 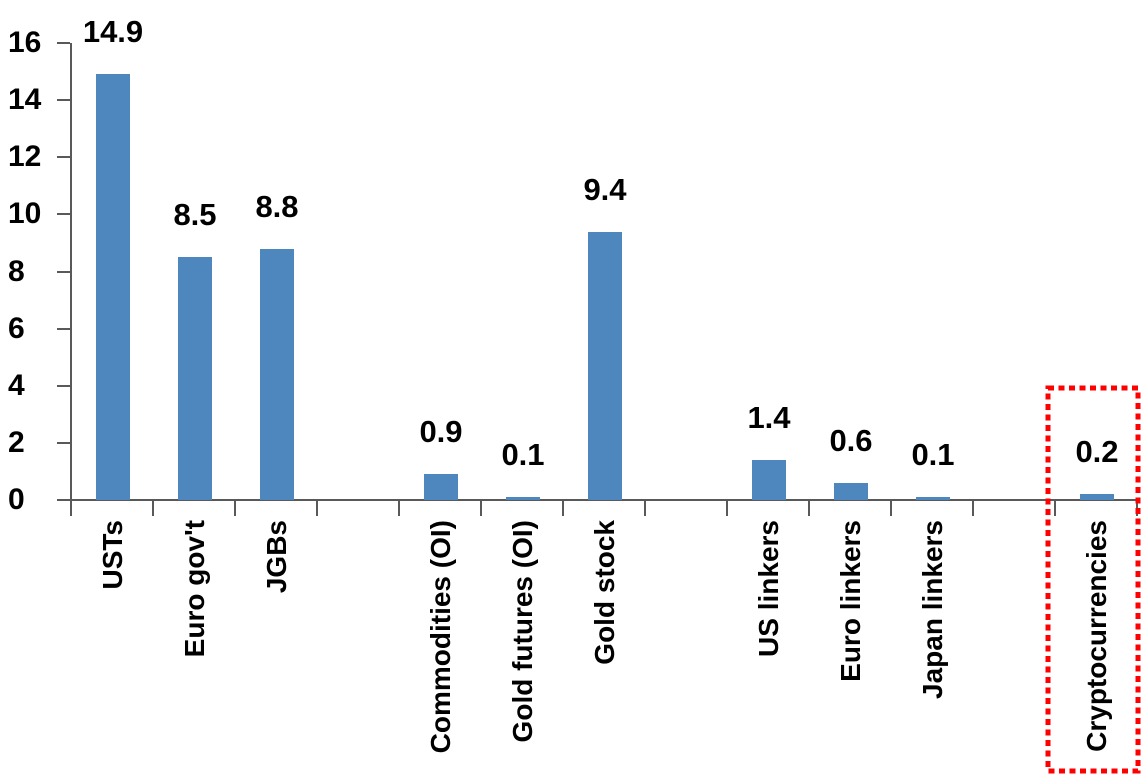 What do you see at coordinates (16, 328) in the screenshot?
I see `y-axis-tick-label: 6` at bounding box center [16, 328].